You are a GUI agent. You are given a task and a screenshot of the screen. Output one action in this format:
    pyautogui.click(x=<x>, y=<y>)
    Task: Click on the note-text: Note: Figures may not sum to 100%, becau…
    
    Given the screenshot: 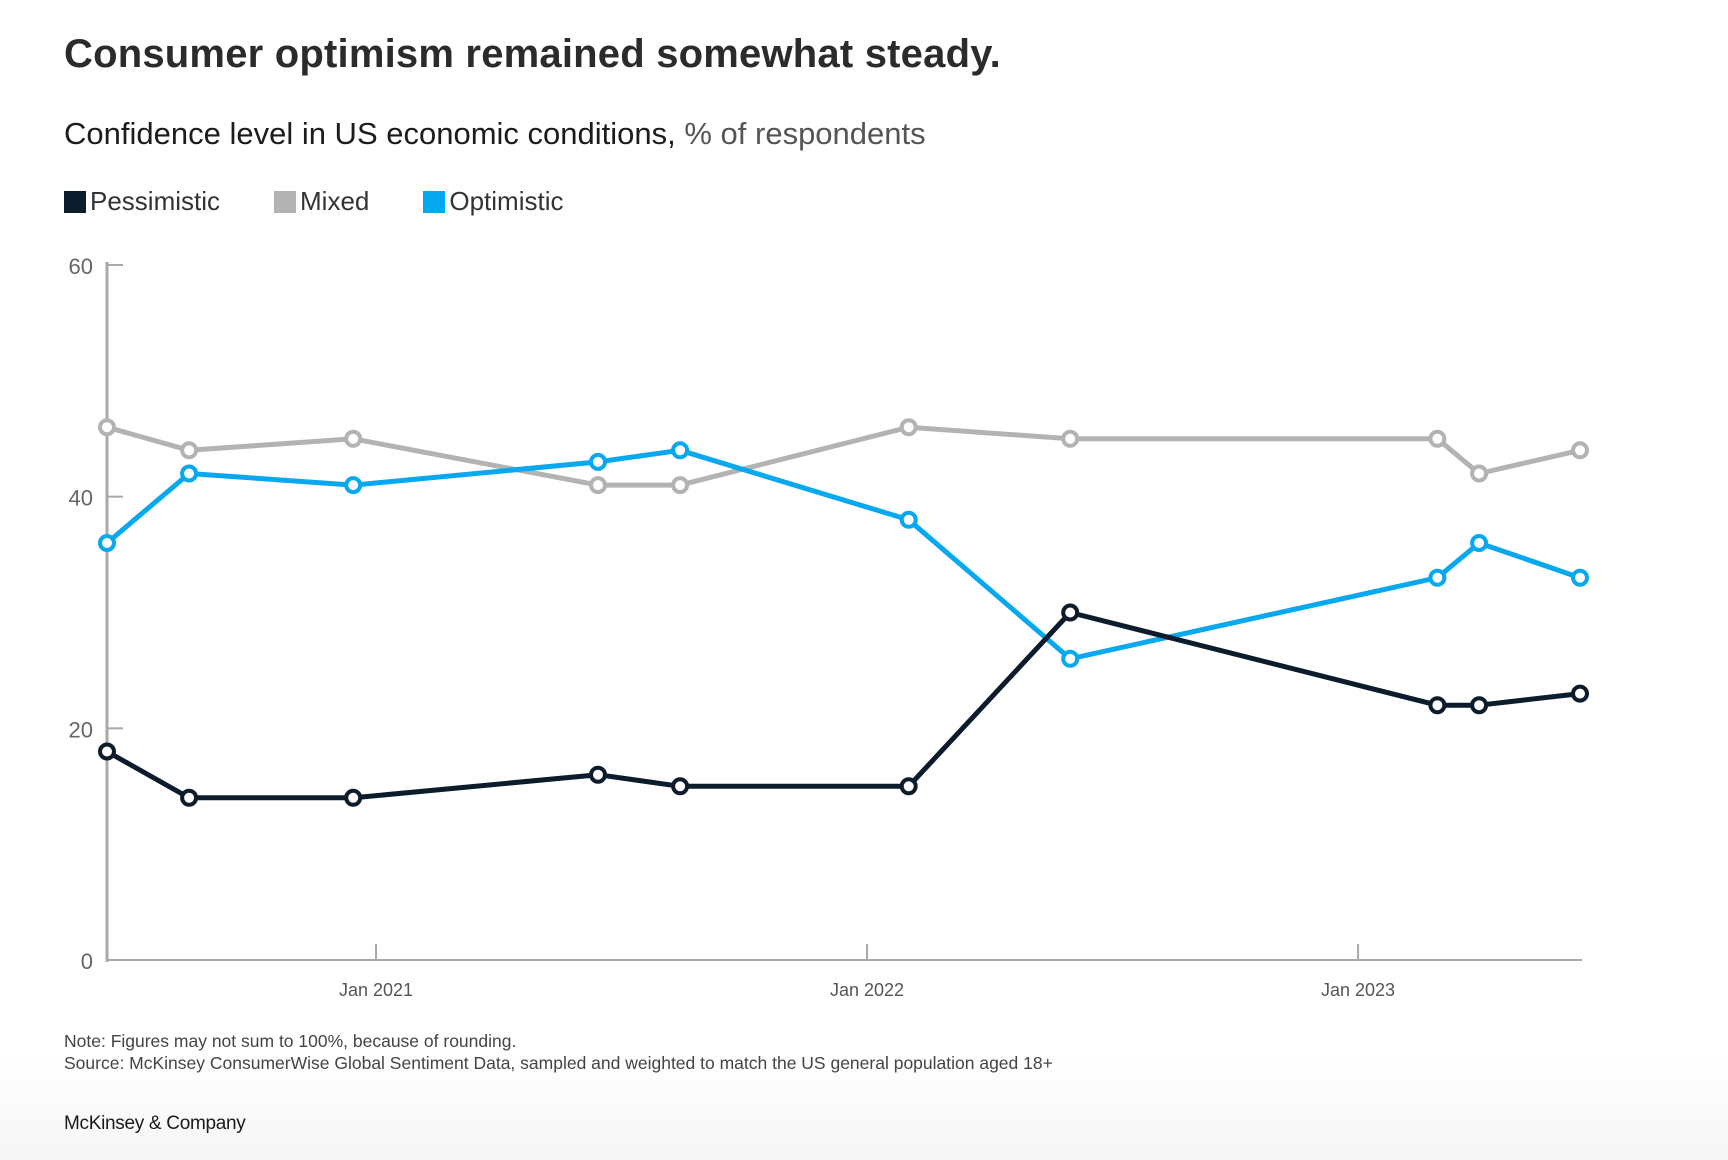 What is the action you would take?
    pyautogui.click(x=290, y=1041)
    